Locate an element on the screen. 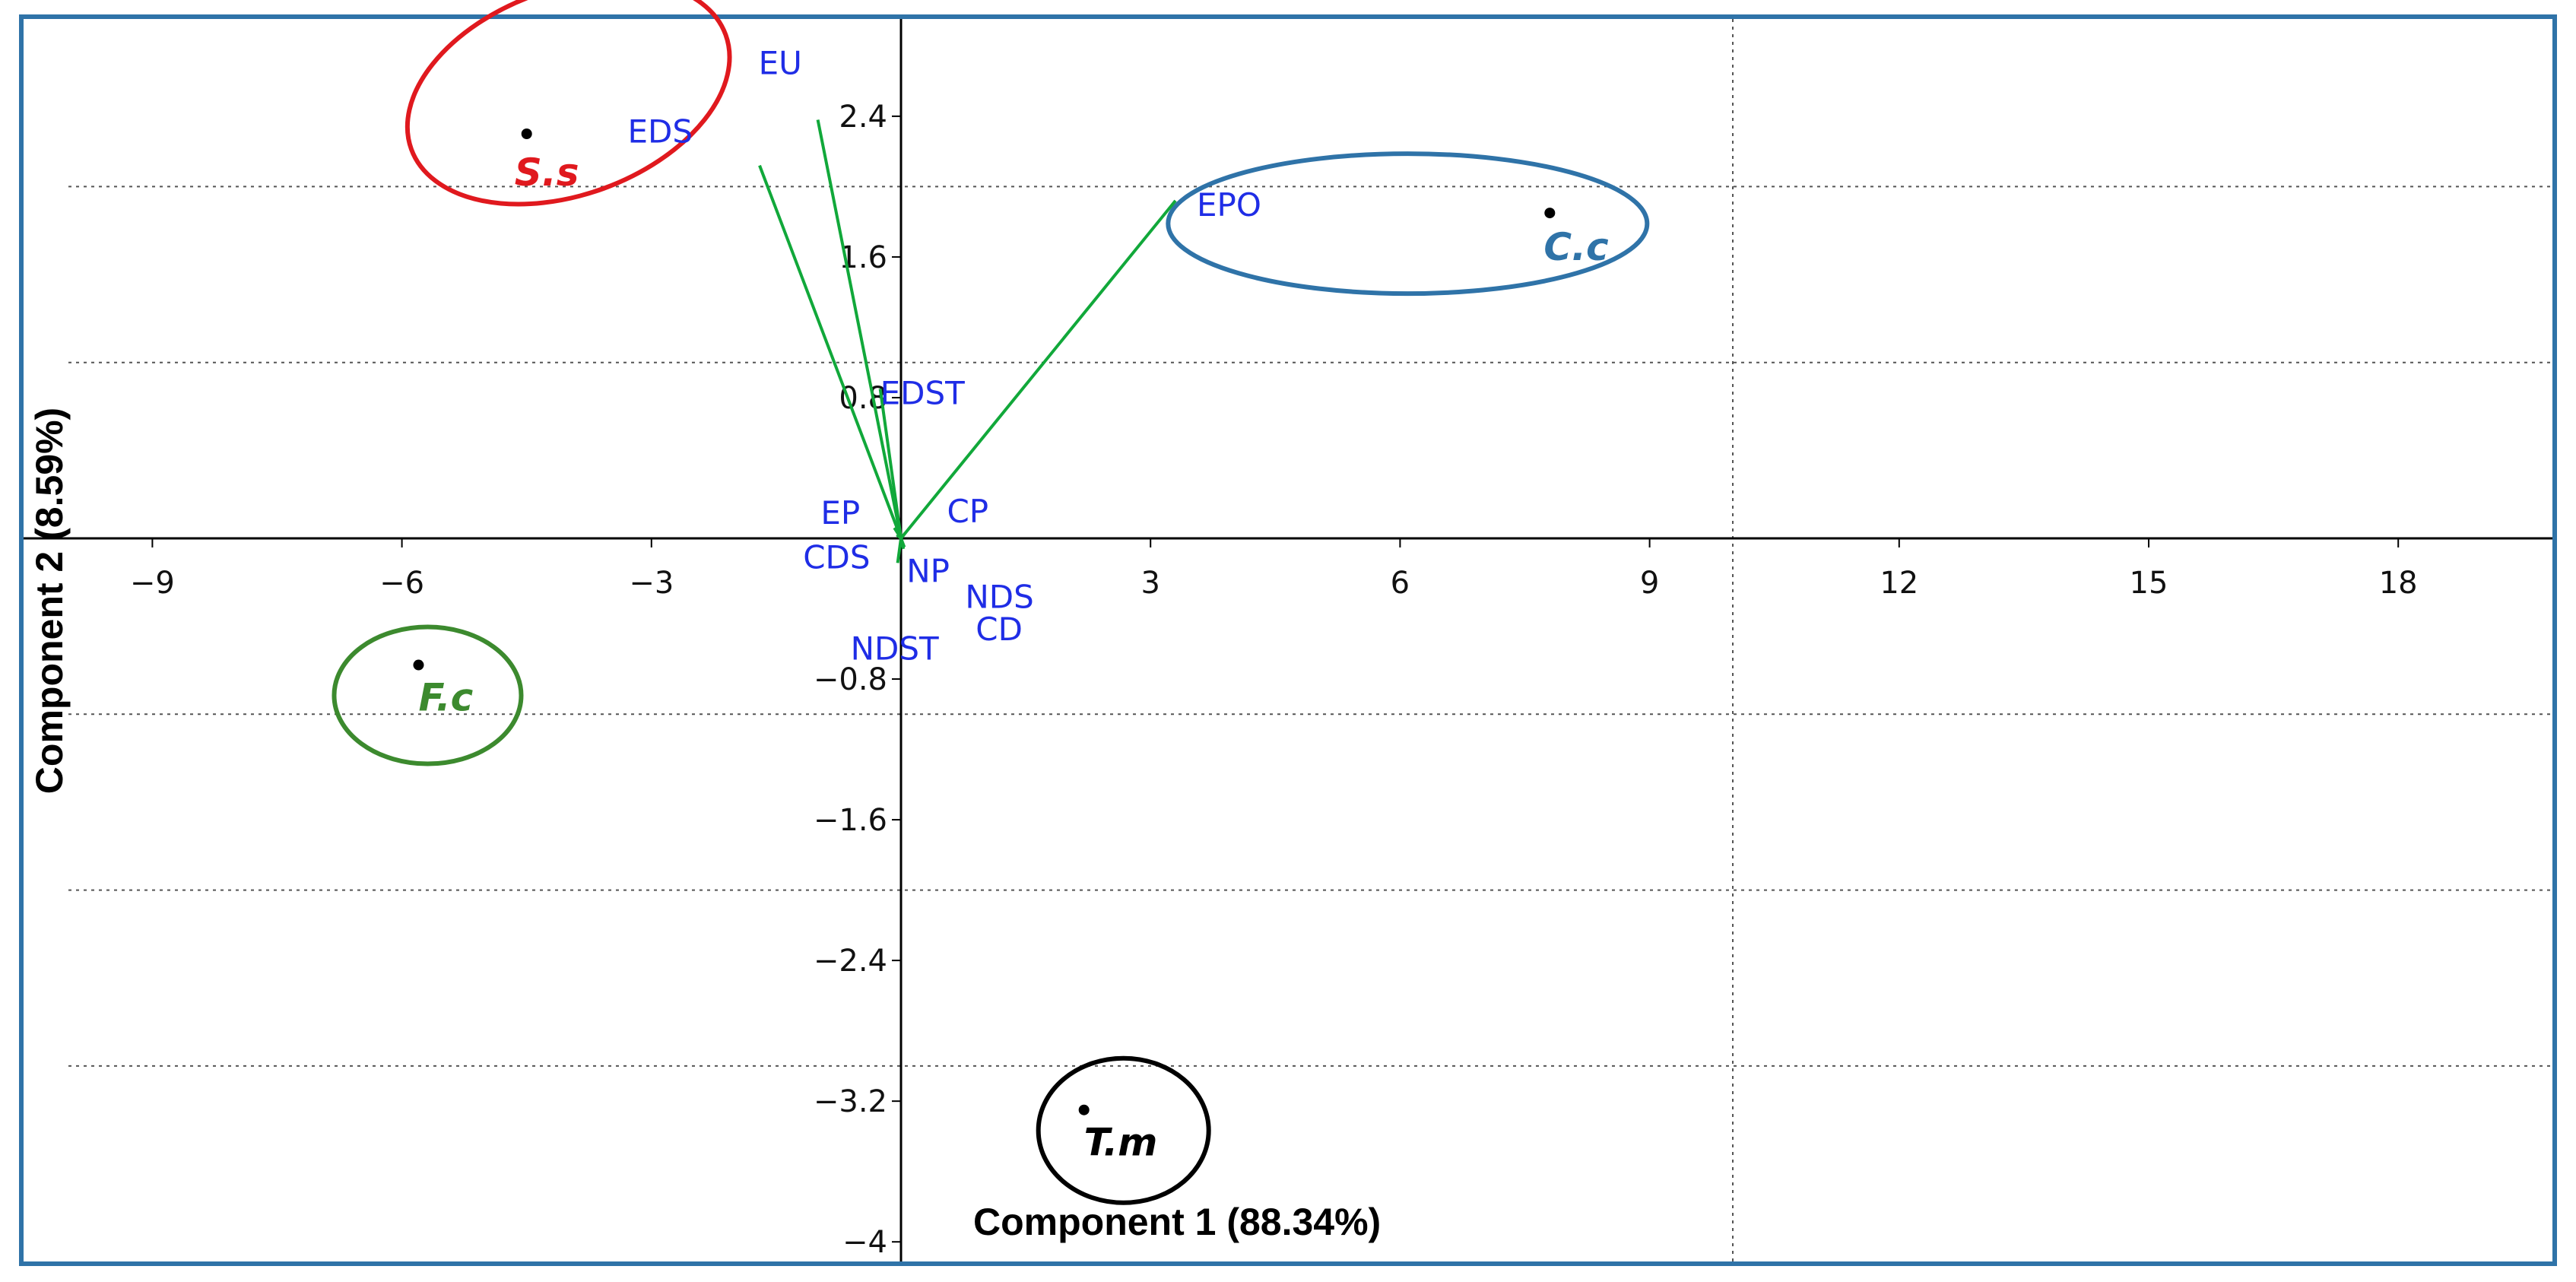 The image size is (2576, 1282). x-tick-label: −6 is located at coordinates (401, 584).